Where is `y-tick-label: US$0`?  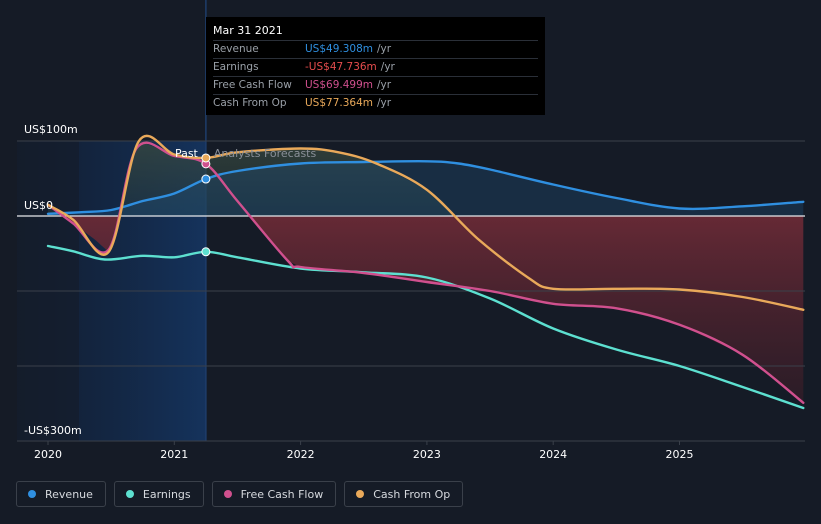 y-tick-label: US$0 is located at coordinates (38, 205).